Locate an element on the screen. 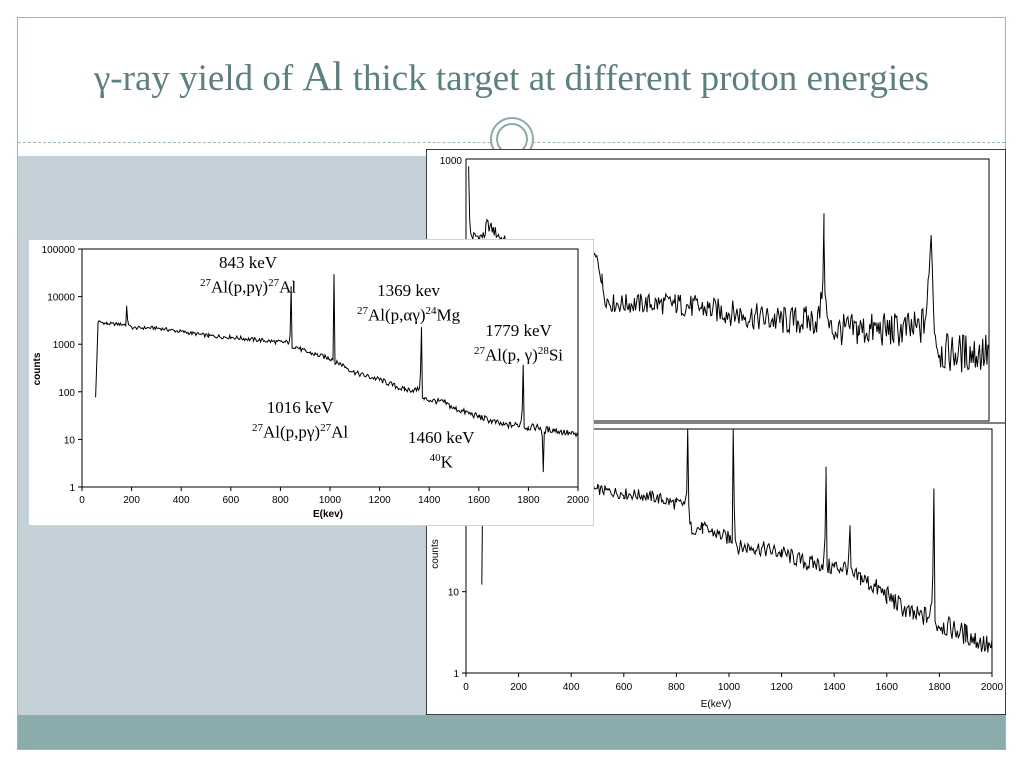 Image resolution: width=1024 pixels, height=768 pixels. back-bottom-x-tick-label: 1200 is located at coordinates (781, 687).